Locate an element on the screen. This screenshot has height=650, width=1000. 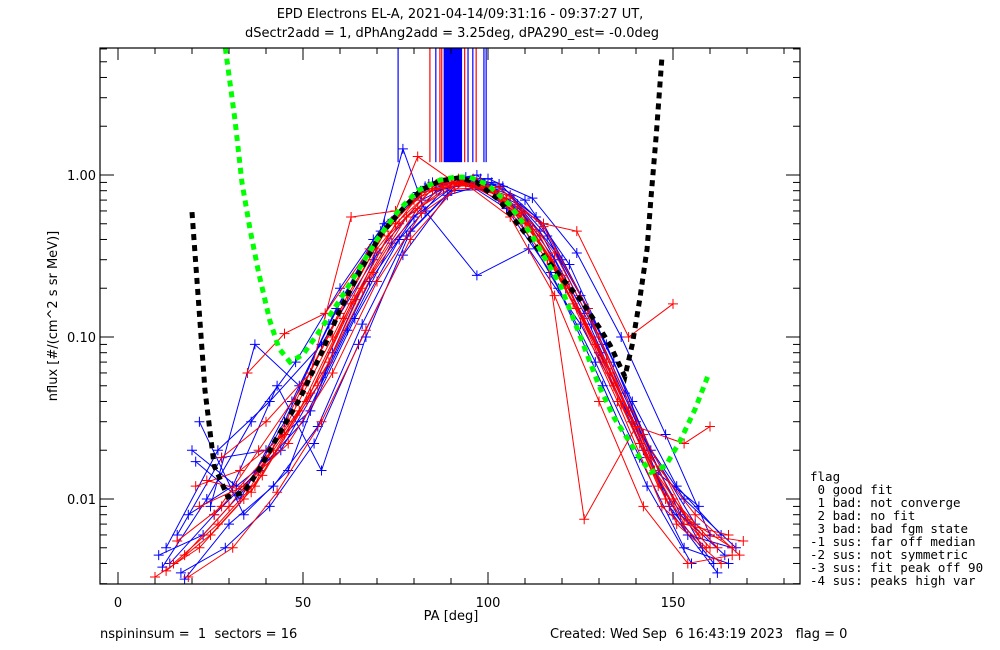
y-tick-label: 0.10 is located at coordinates (81, 338).